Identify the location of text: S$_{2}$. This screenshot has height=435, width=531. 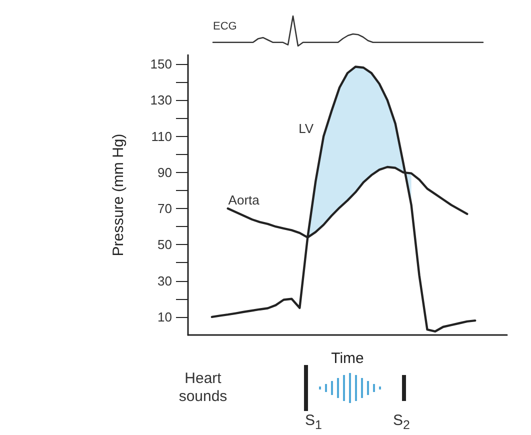
(401, 422).